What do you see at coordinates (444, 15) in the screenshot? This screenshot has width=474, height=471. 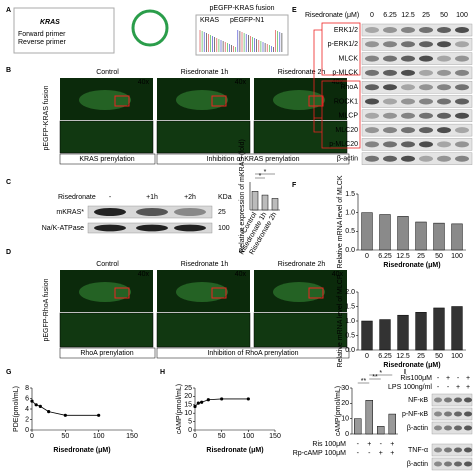 I see `label: 50` at bounding box center [444, 15].